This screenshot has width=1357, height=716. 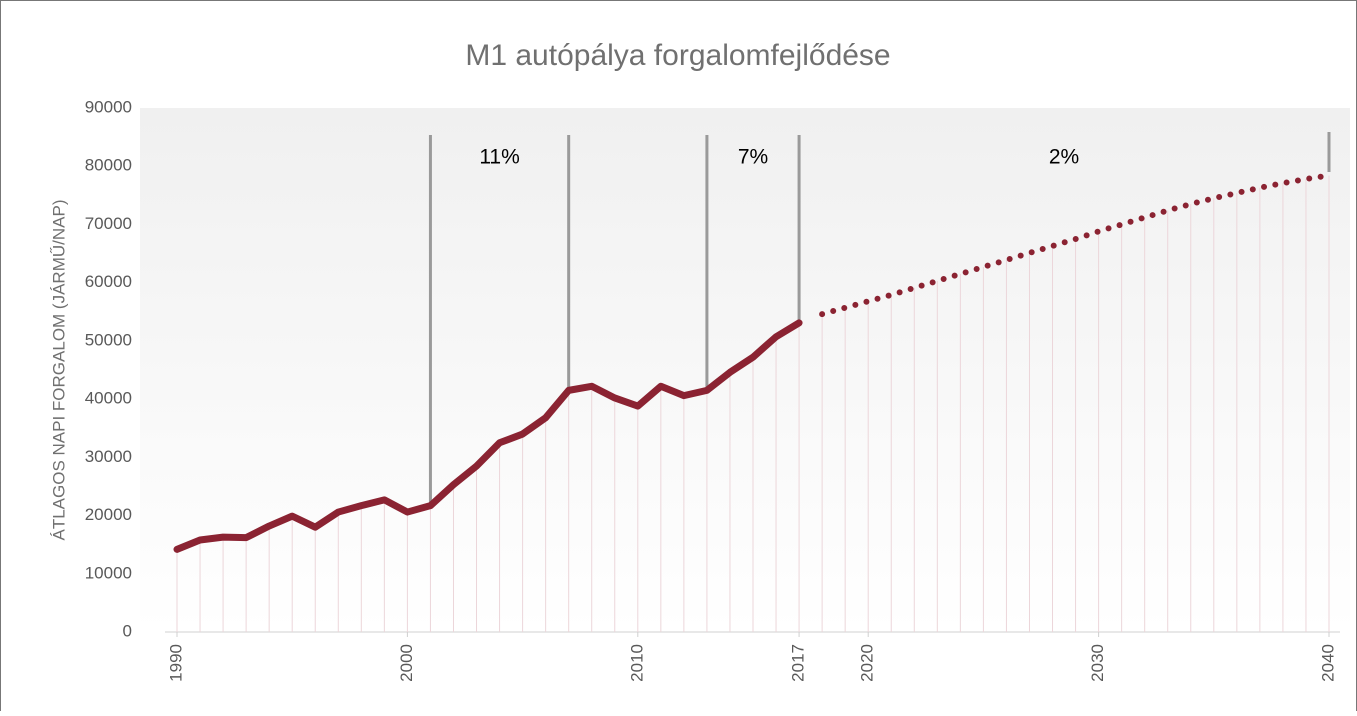 I want to click on x-tick-label: 2040, so click(x=1327, y=663).